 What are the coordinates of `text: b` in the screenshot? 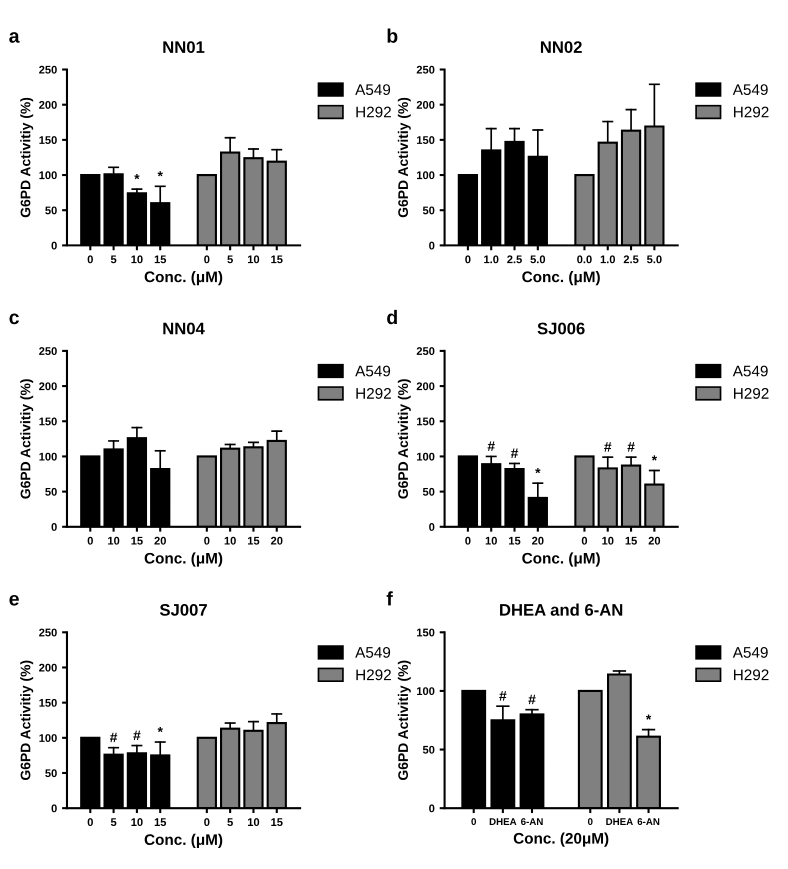 It's located at (393, 35).